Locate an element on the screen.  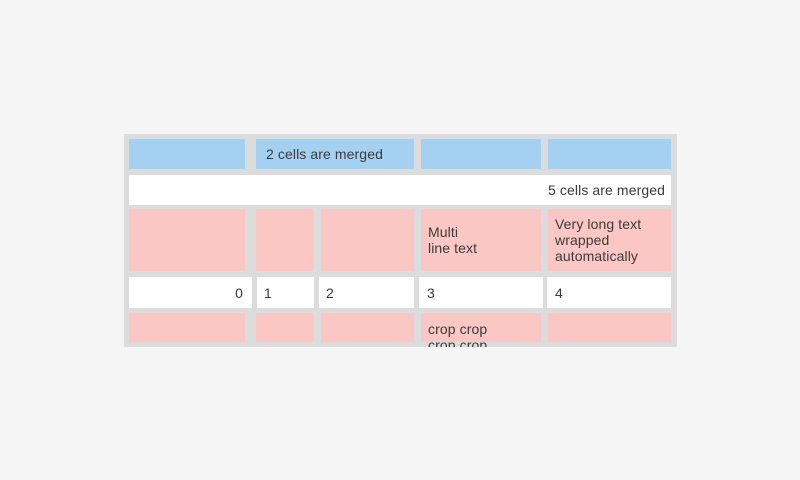
number-3-label: 3 is located at coordinates (431, 292).